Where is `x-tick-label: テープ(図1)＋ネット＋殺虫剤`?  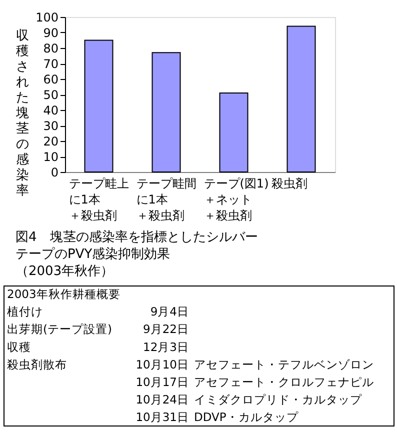
x-tick-label: テープ(図1)＋ネット＋殺虫剤 is located at coordinates (236, 199).